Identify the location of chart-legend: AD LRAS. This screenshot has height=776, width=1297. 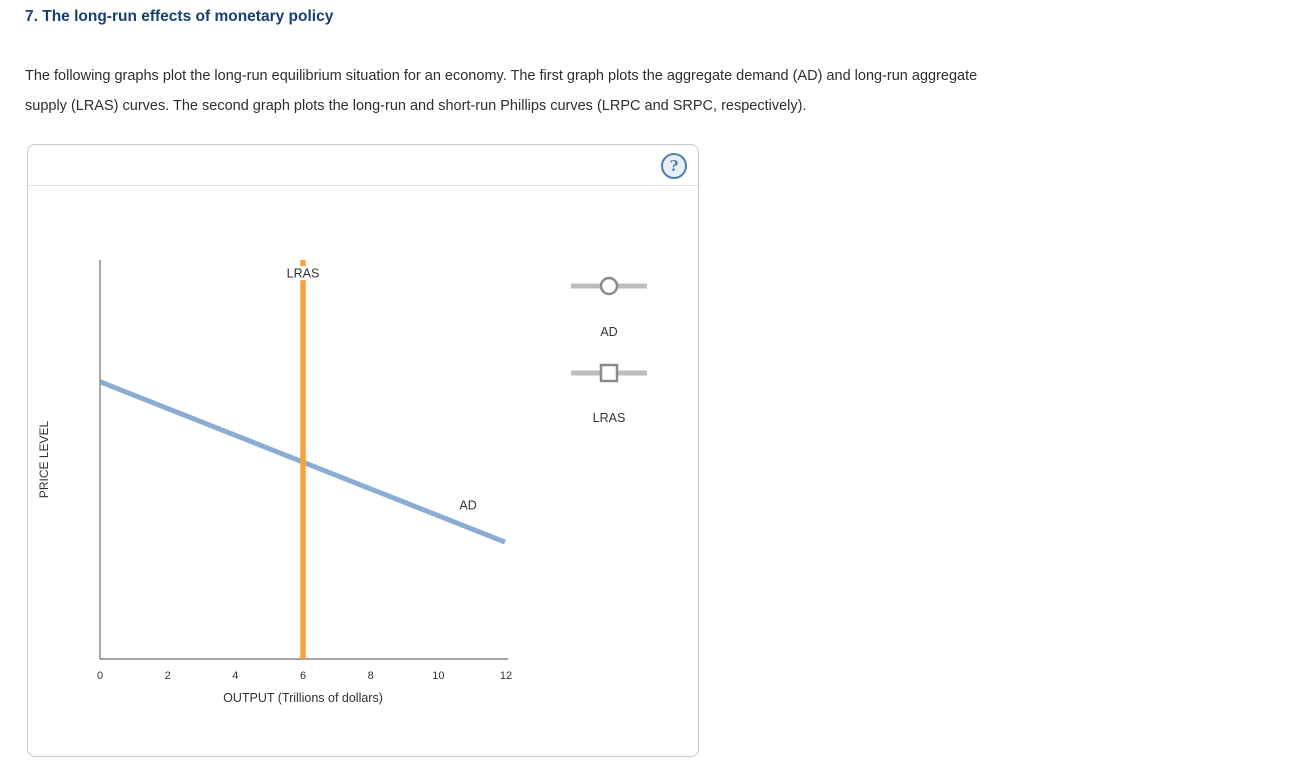
(609, 316).